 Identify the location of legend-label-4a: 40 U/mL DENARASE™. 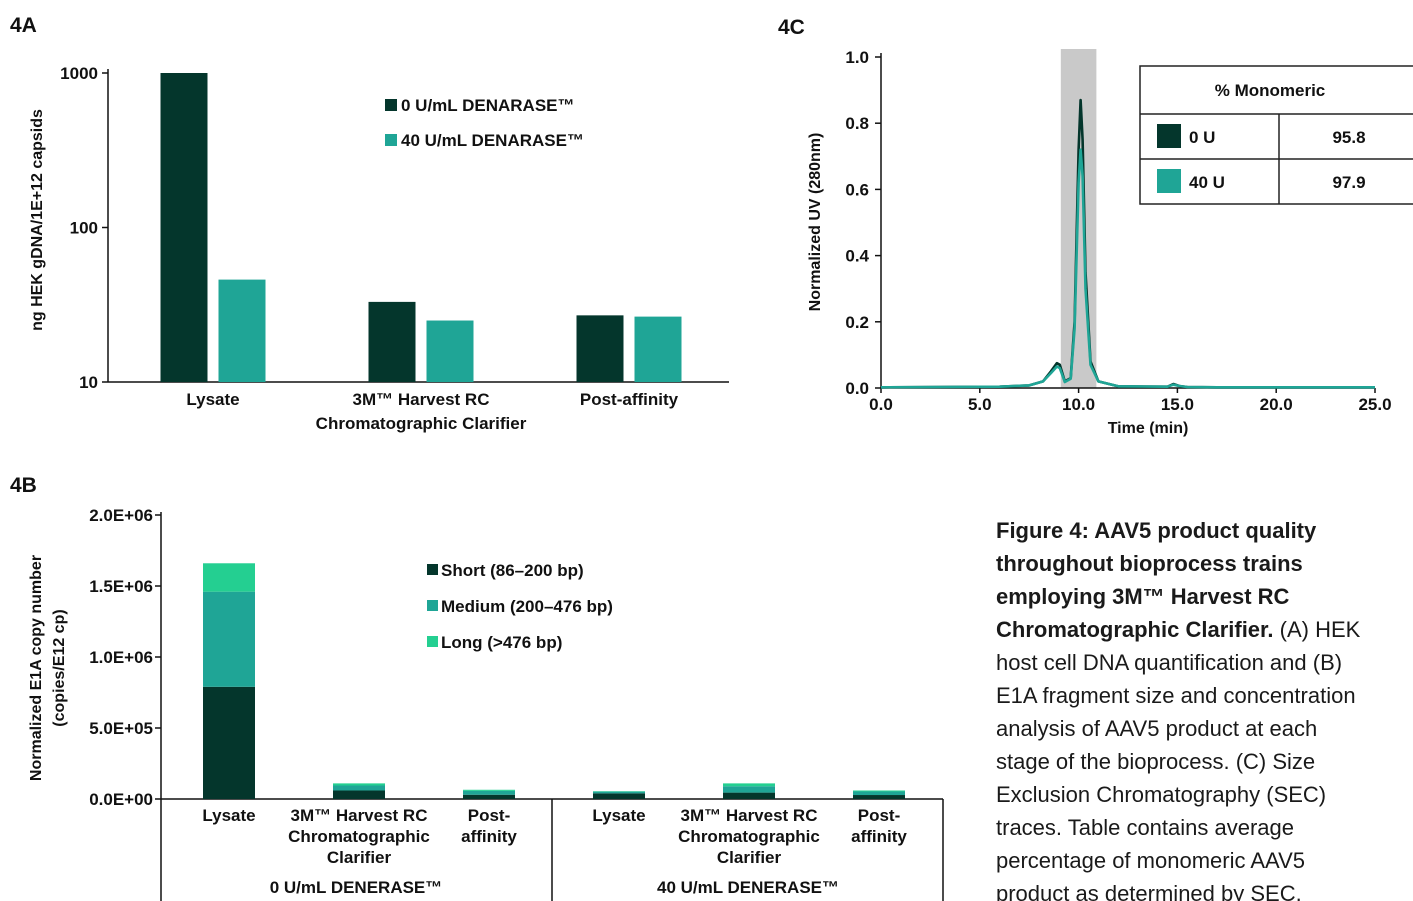
(492, 140).